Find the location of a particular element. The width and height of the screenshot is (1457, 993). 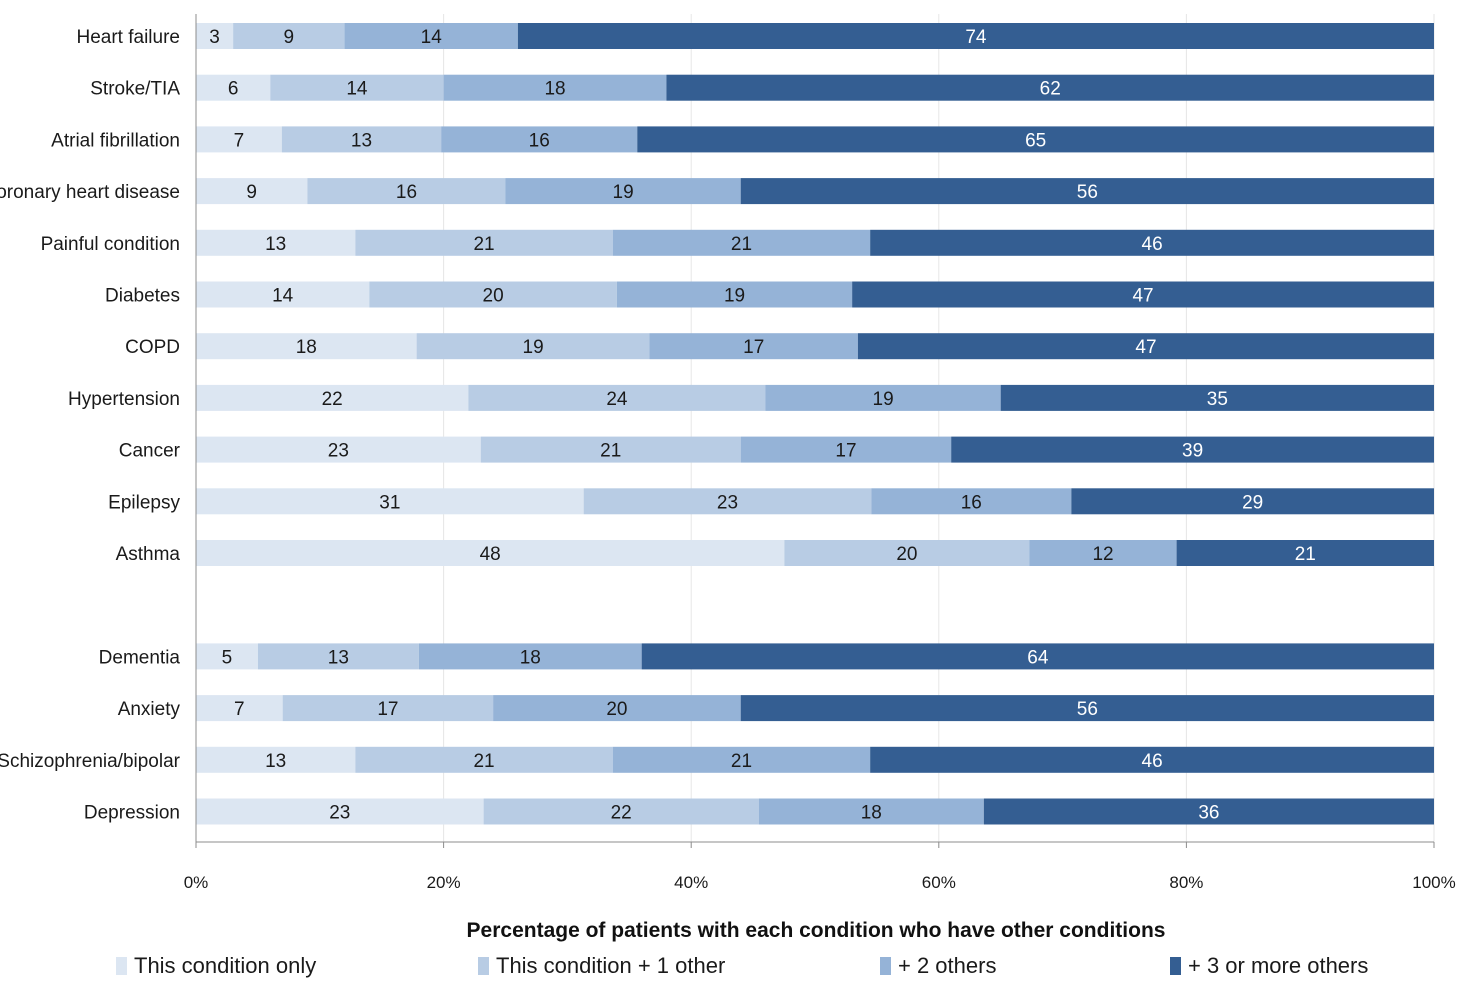

data-label-dementia-this-condition-only: 5 is located at coordinates (227, 657).